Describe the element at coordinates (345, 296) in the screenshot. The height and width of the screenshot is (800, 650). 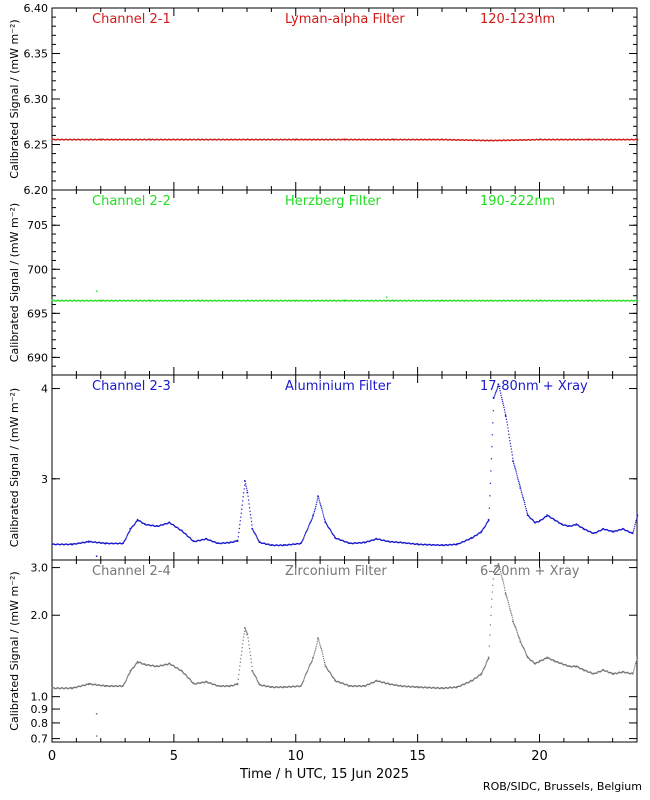
I see `data-series` at that location.